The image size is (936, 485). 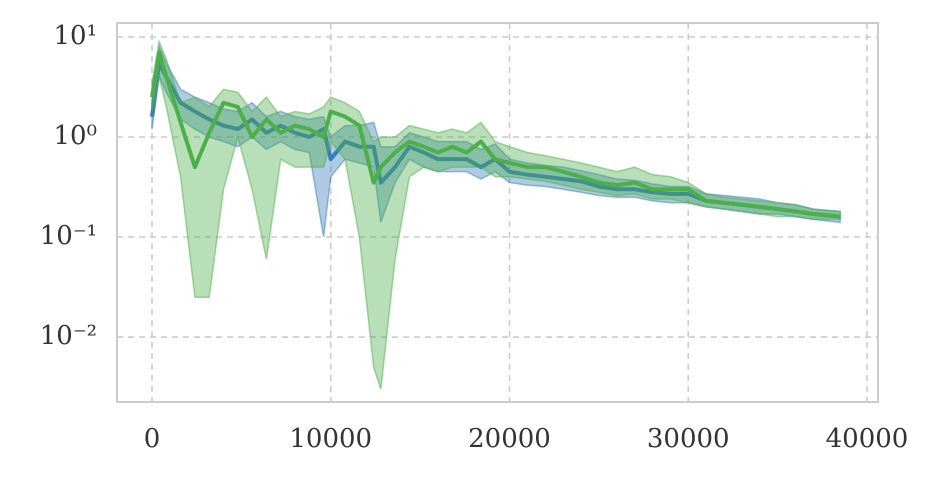 I want to click on y-tick-label: 10⁻², so click(x=68, y=336).